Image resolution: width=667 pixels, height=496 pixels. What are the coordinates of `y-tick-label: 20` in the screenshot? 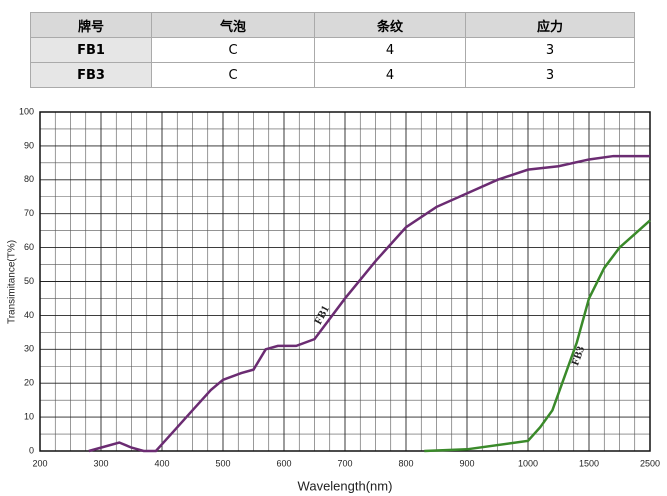 It's located at (29, 383).